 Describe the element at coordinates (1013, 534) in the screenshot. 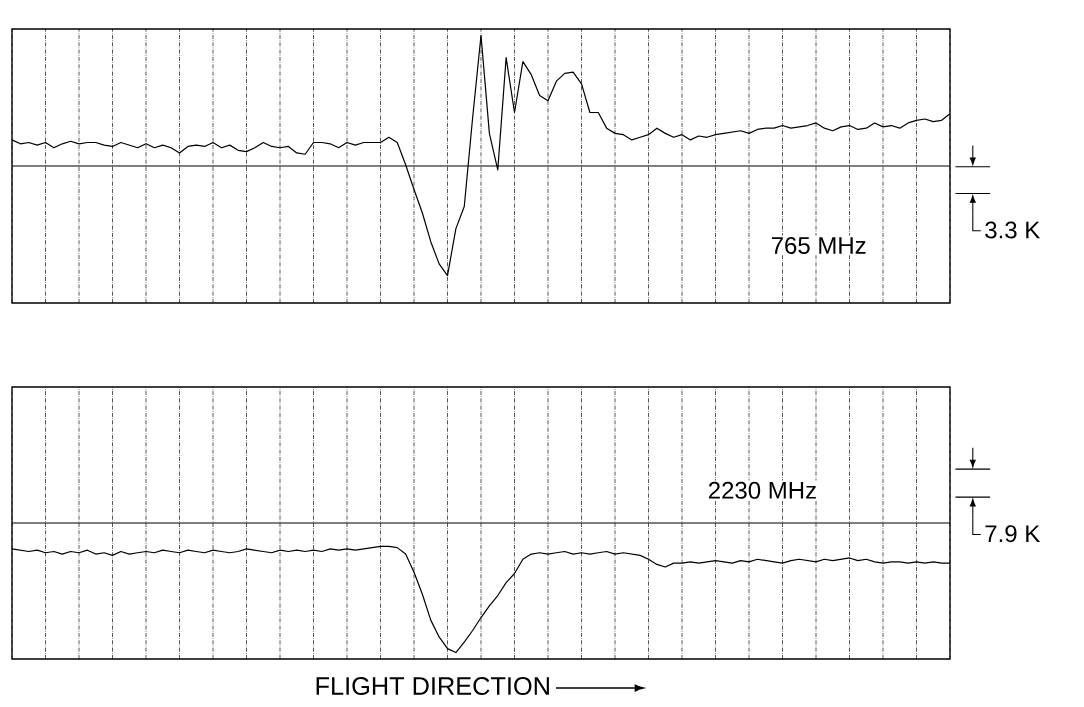

I see `text: 7.9 K` at that location.